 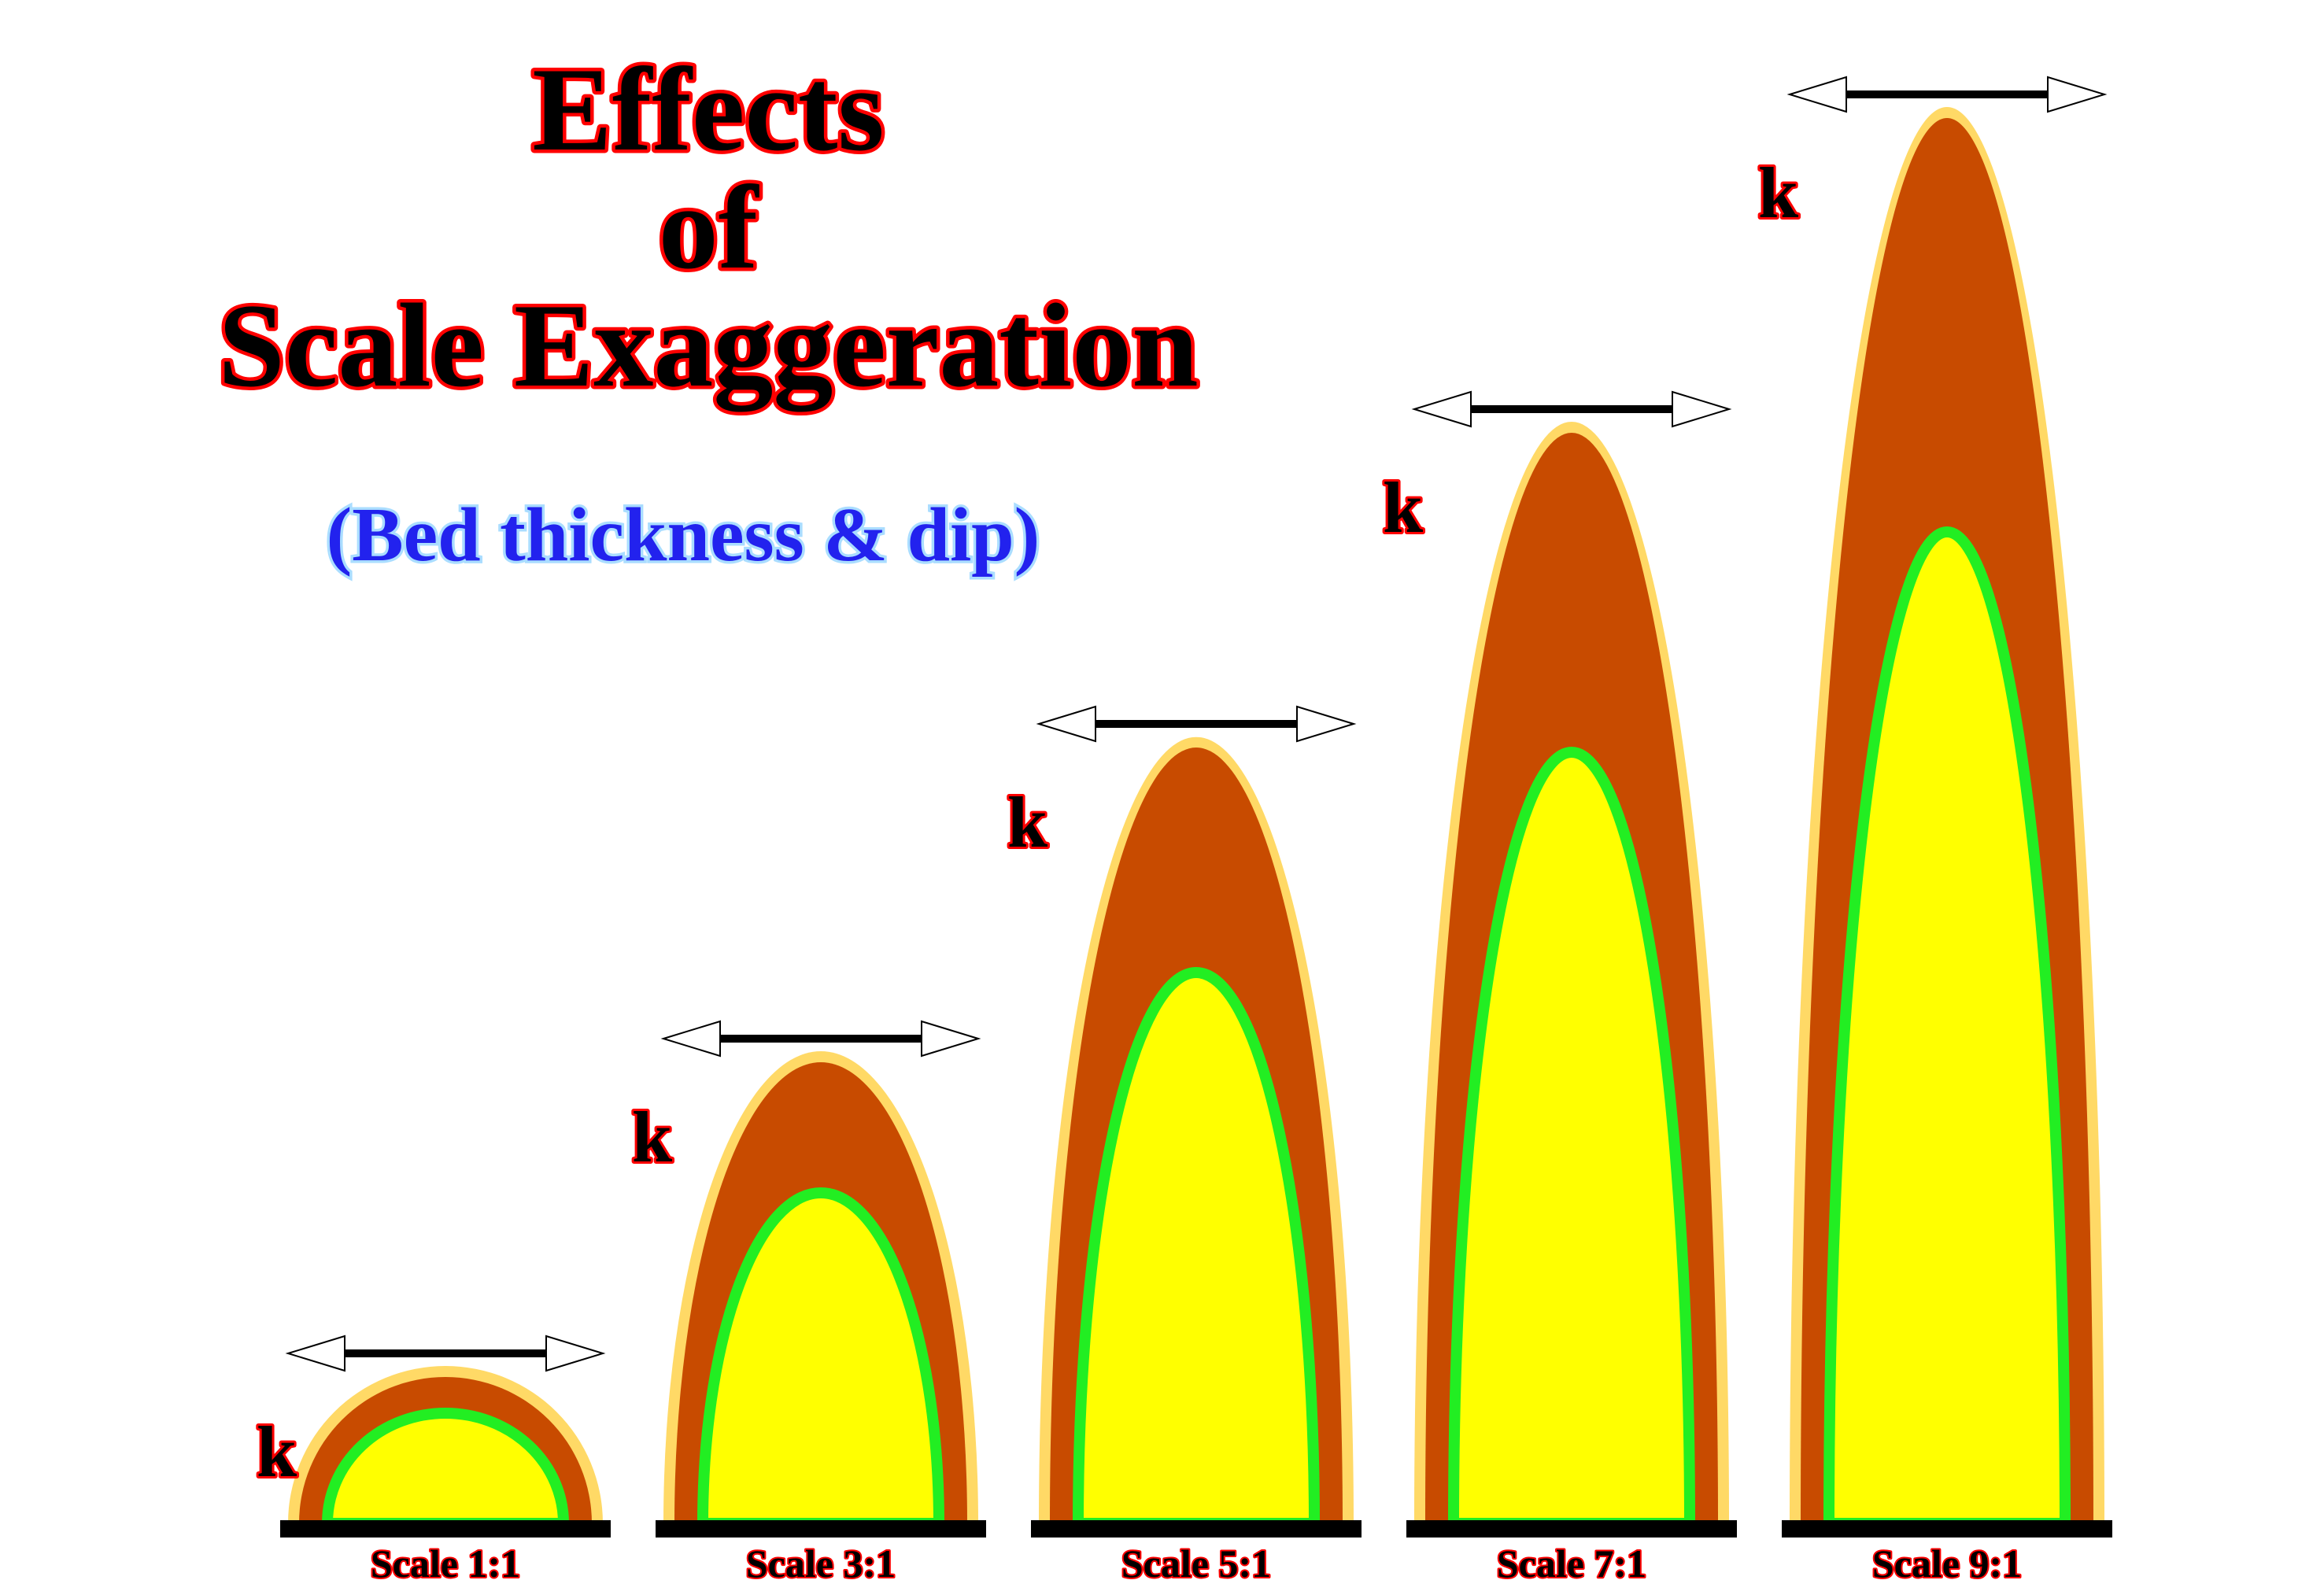 I want to click on title-line-2: of, so click(x=709, y=227).